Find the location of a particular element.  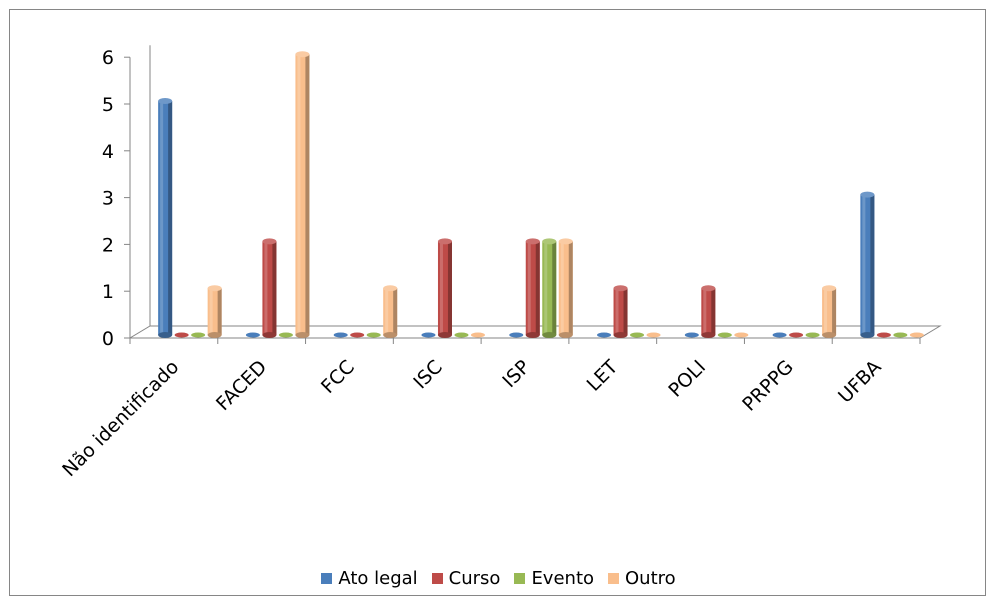

legend-label: Evento is located at coordinates (563, 578).